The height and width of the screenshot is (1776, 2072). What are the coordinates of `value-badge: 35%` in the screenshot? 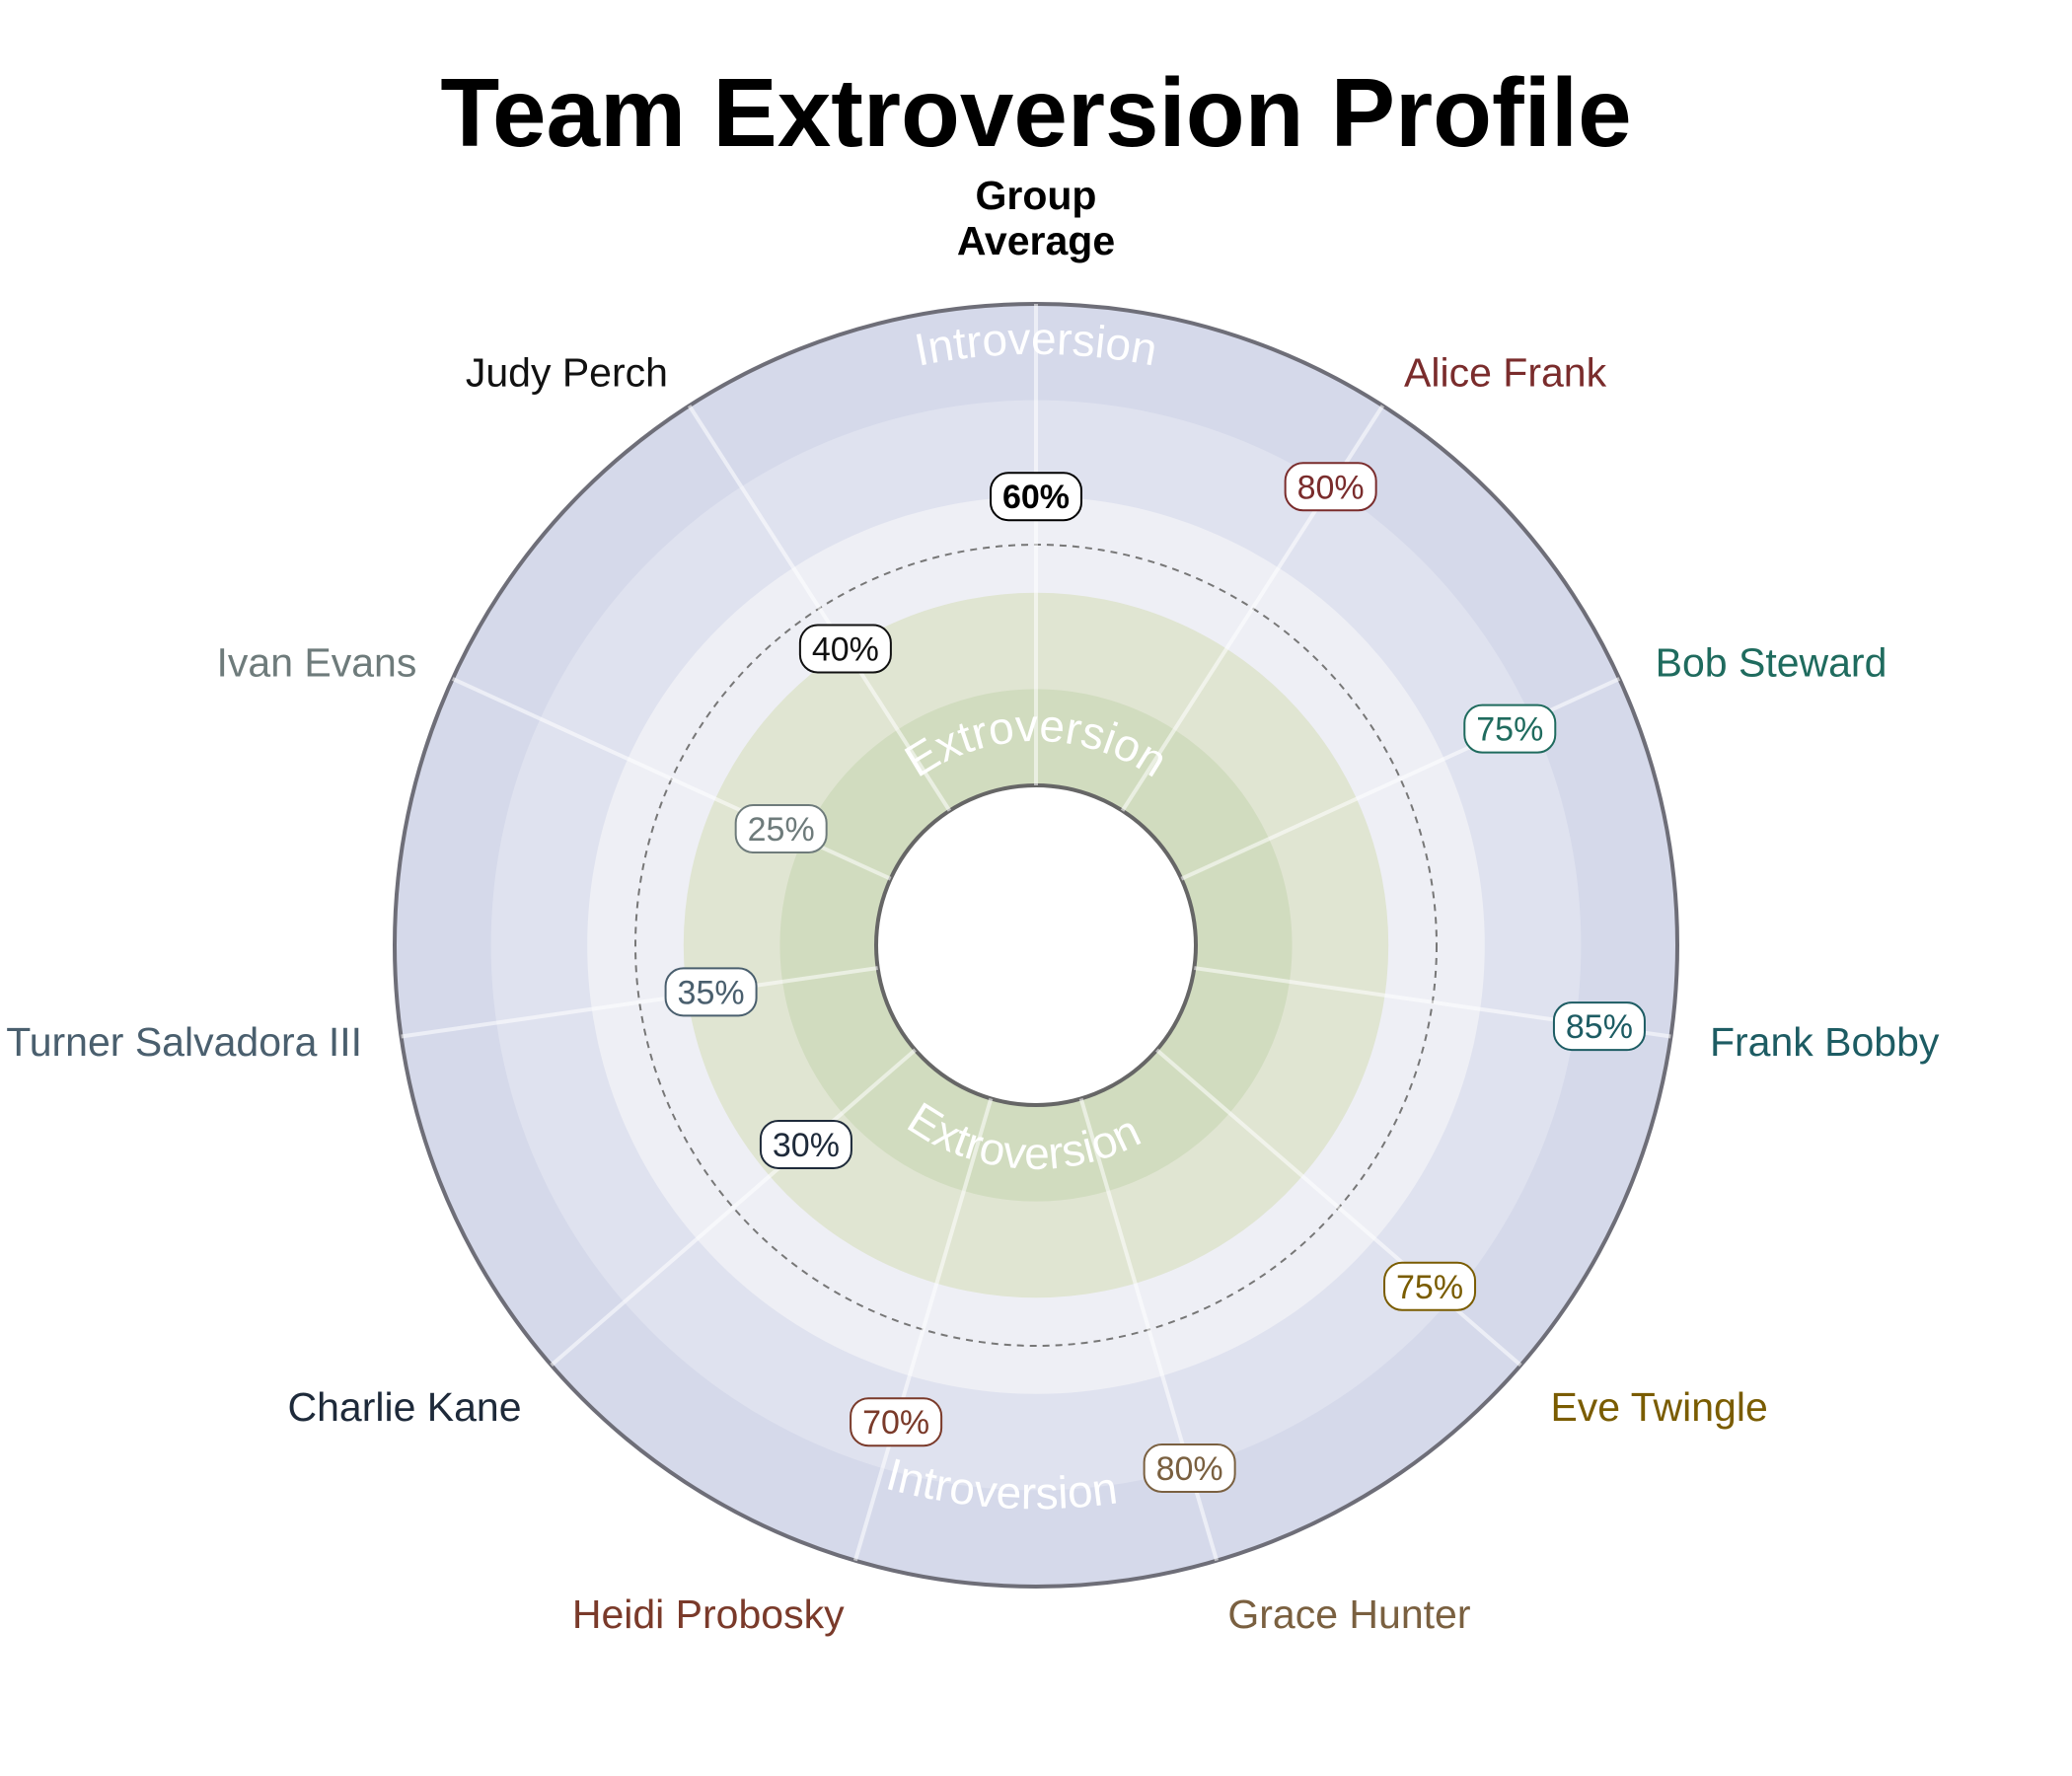 It's located at (711, 992).